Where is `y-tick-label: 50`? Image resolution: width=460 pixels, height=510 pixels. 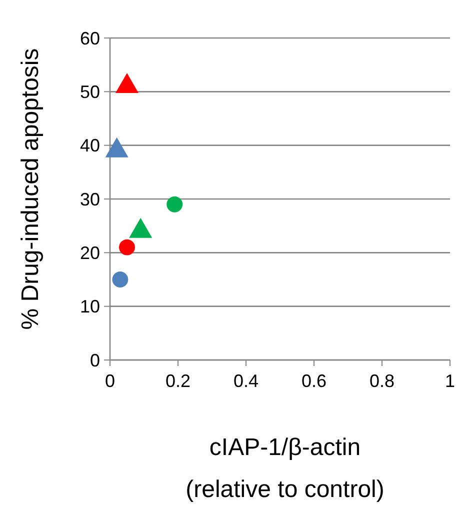 y-tick-label: 50 is located at coordinates (90, 92).